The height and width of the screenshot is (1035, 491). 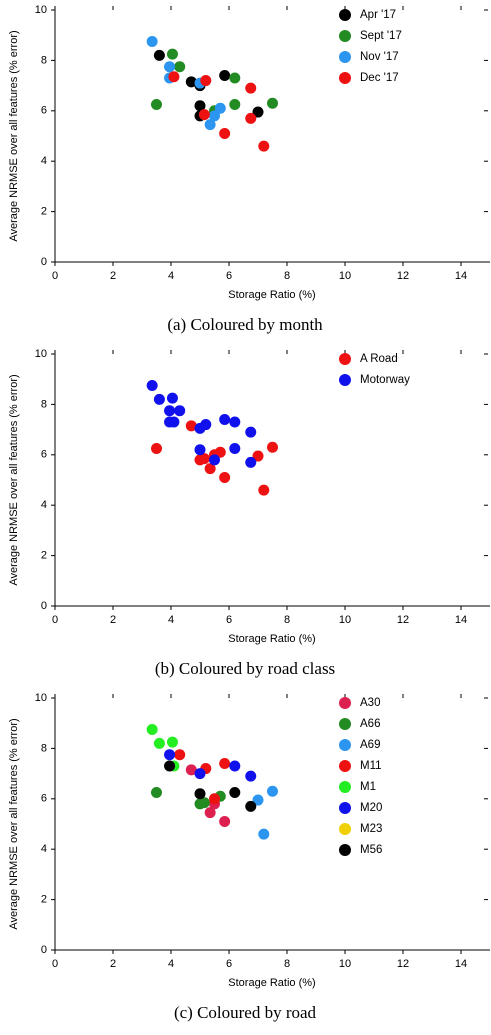 I want to click on legend-label: Dec '17, so click(x=379, y=78).